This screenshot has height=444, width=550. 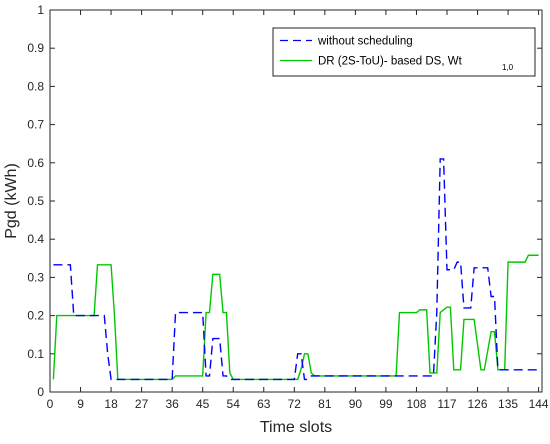 I want to click on x-tick-label: 18, so click(x=111, y=404).